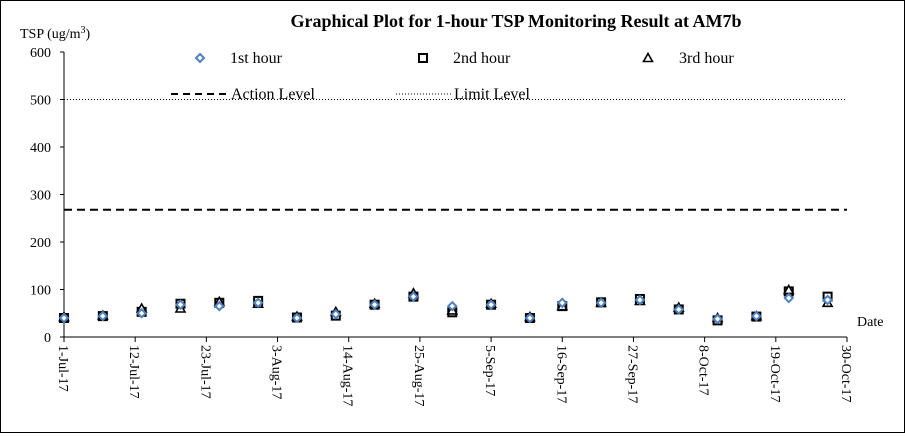 Image resolution: width=905 pixels, height=437 pixels. I want to click on legend-label-limit-level: Limit Level, so click(492, 94).